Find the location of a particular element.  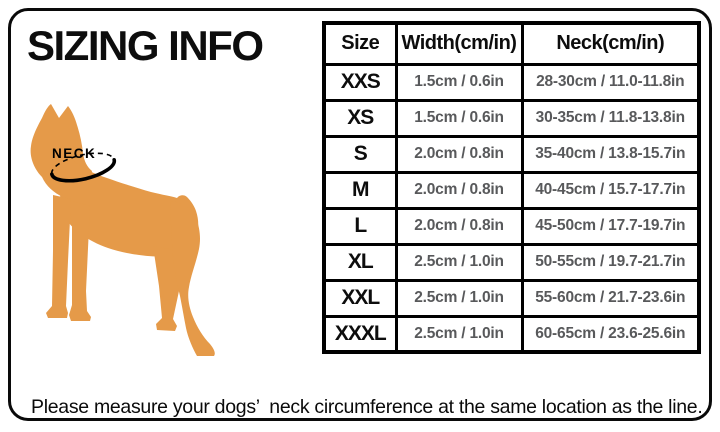

page-title: SIZING INFO is located at coordinates (145, 45).